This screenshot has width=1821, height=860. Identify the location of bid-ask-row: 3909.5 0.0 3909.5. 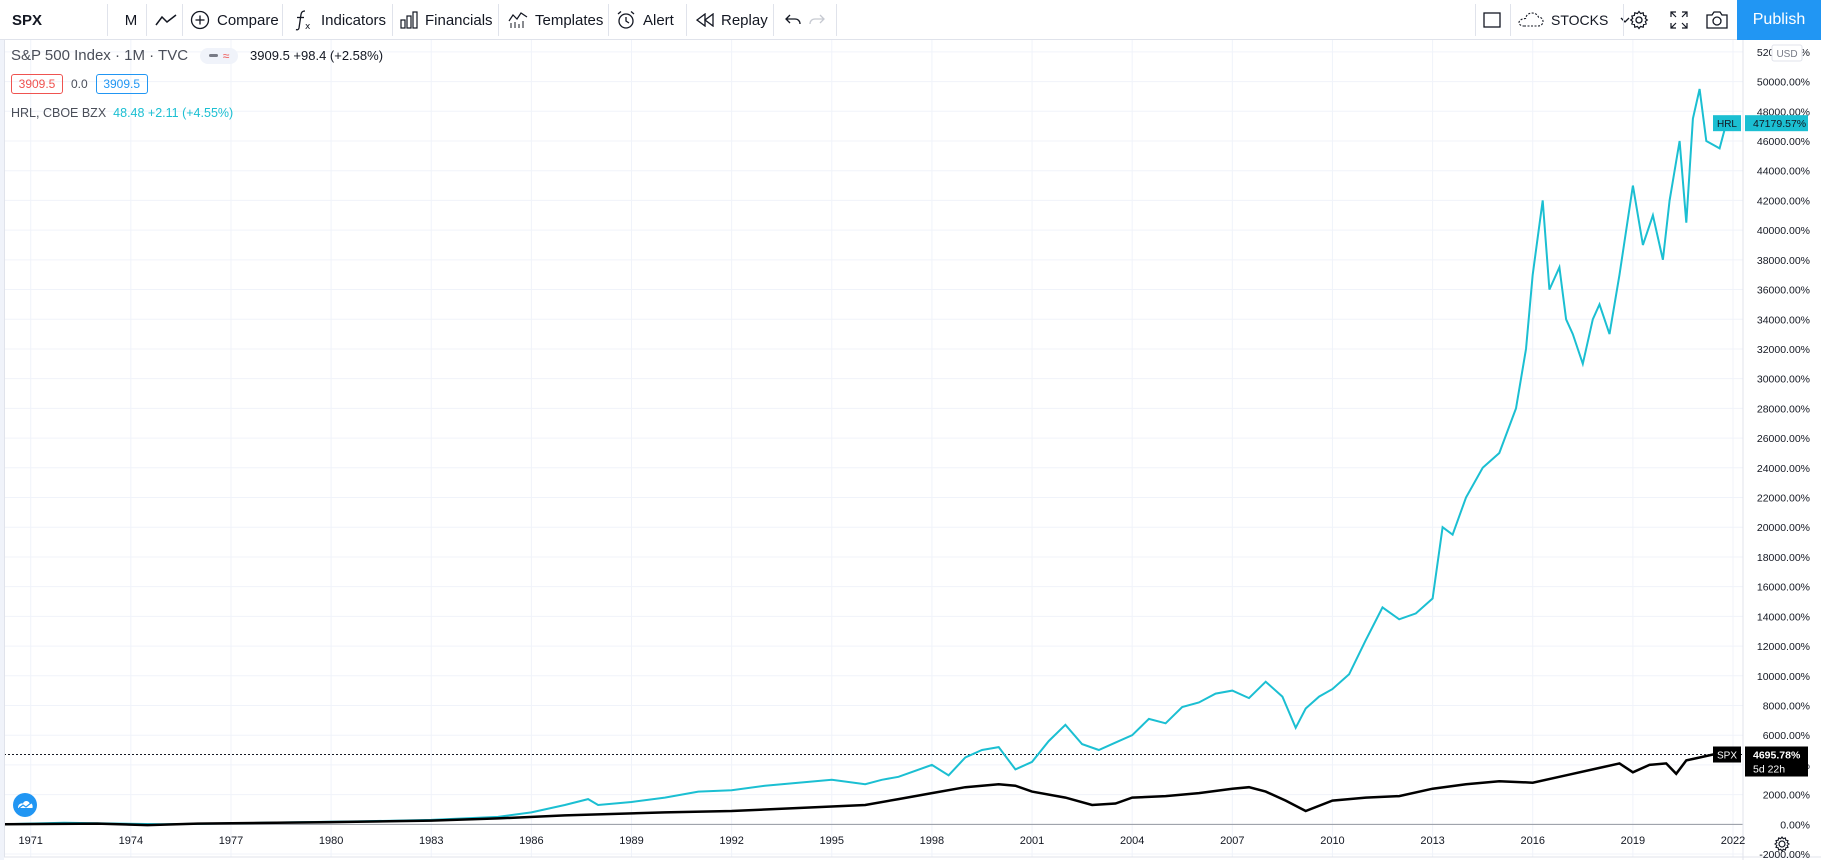
(79, 84).